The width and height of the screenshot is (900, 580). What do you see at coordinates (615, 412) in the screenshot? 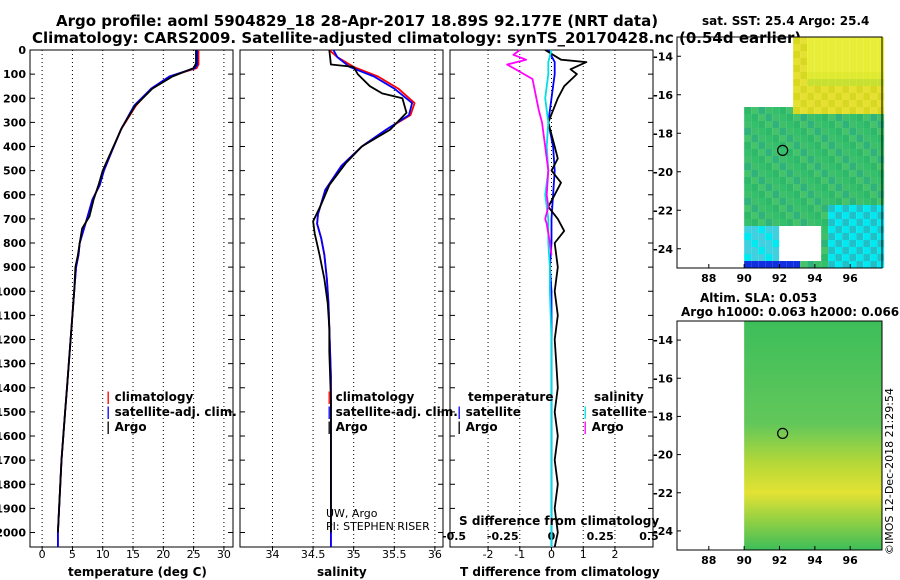
I see `diff-legend-s-satellite: | satellite` at bounding box center [615, 412].